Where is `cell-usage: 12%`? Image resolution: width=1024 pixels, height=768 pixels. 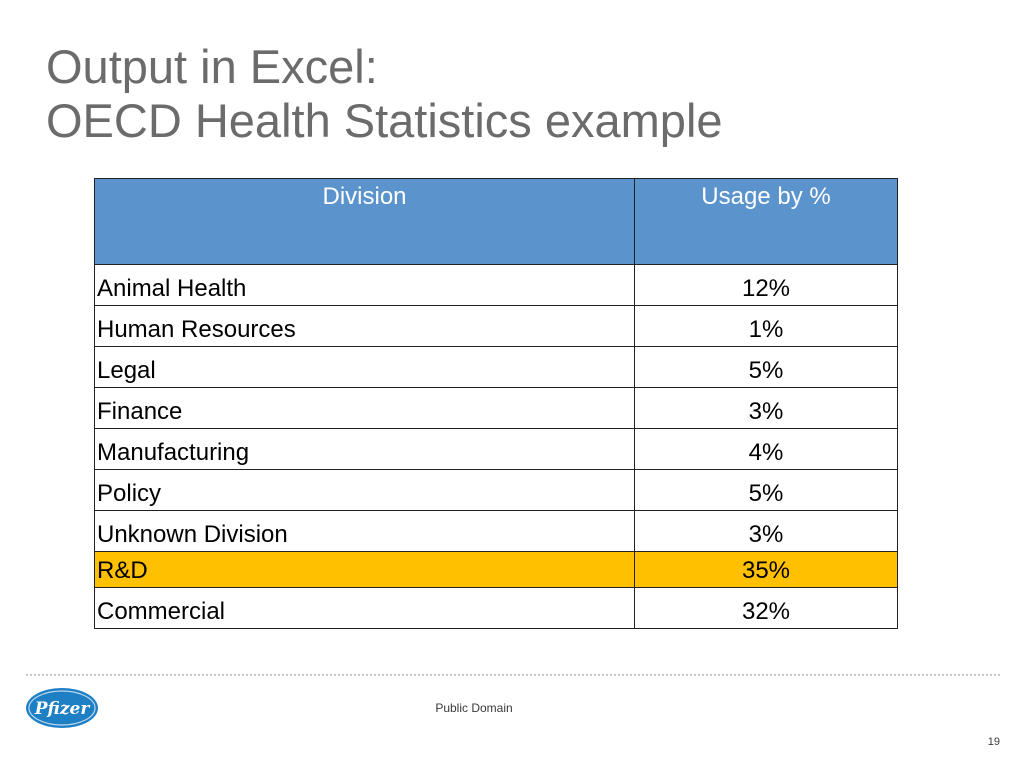
cell-usage: 12% is located at coordinates (766, 285).